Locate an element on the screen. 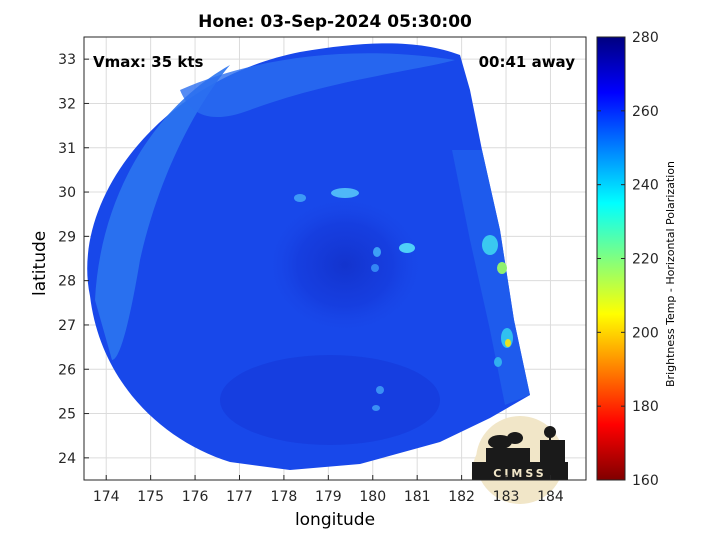 Image resolution: width=720 pixels, height=540 pixels. y-tick-label: 30 is located at coordinates (67, 193).